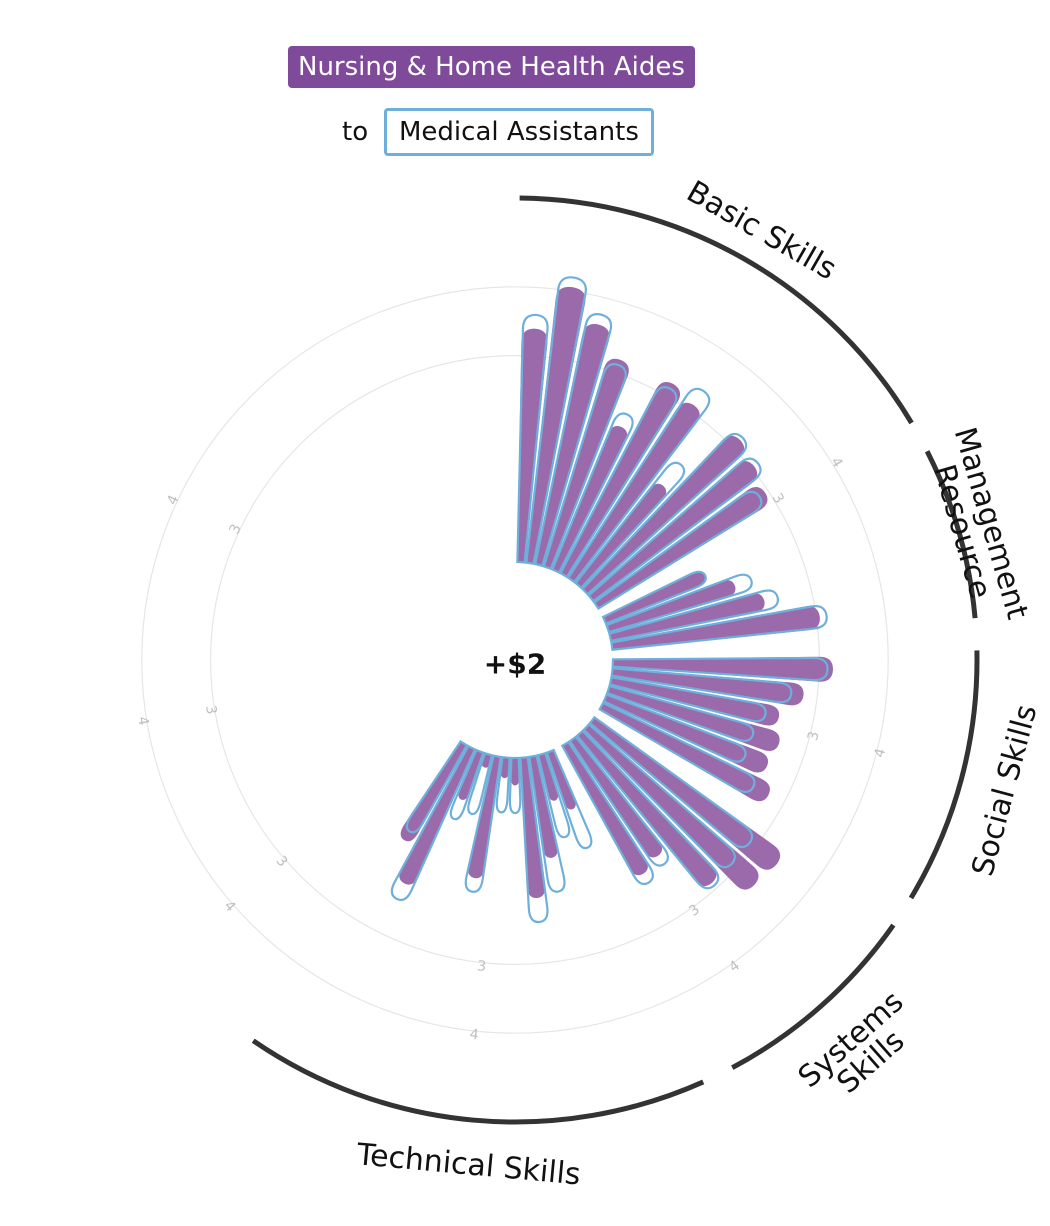  Describe the element at coordinates (468, 1164) in the screenshot. I see `group-label-line: Technical Skills` at that location.